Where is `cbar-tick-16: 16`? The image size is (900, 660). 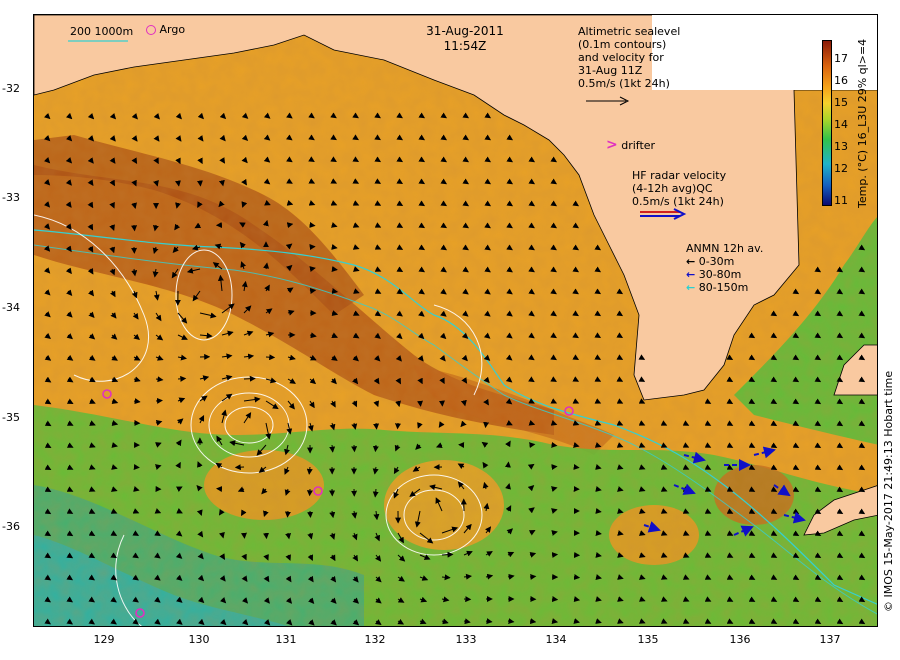
cbar-tick-16: 16 is located at coordinates (841, 80).